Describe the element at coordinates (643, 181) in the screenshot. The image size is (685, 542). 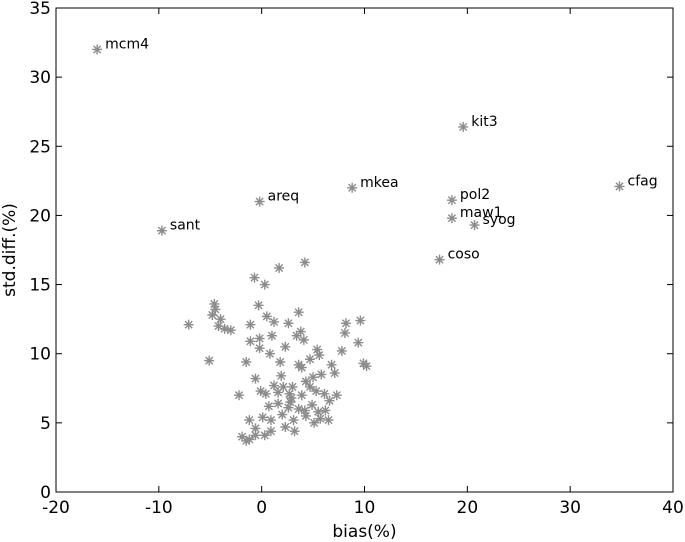
I see `point-label: cfag` at that location.